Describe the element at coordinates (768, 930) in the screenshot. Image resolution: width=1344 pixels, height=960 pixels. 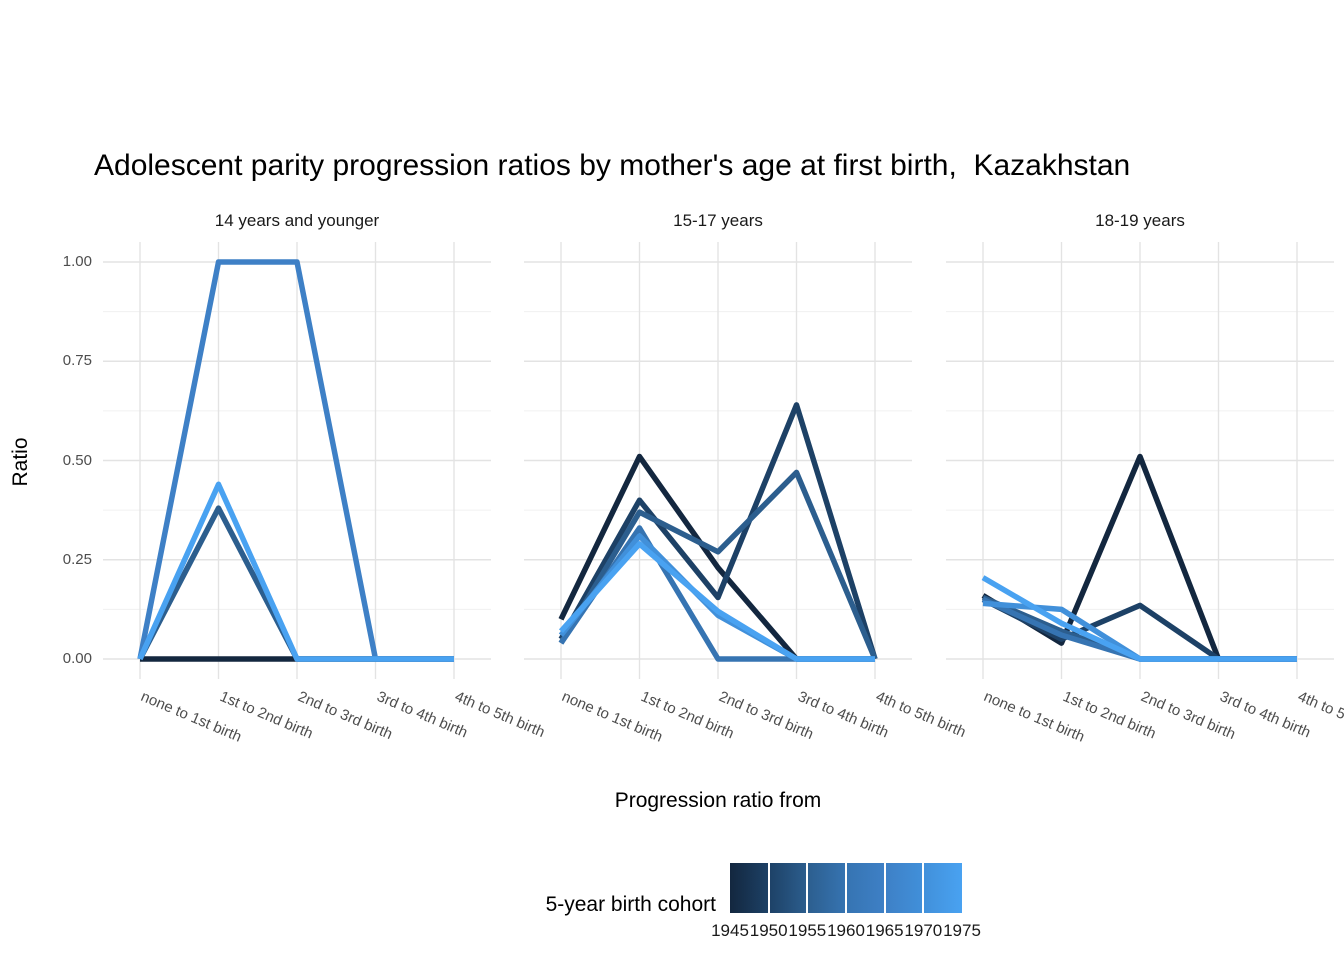
I see `legend-tick-label: 1950` at that location.